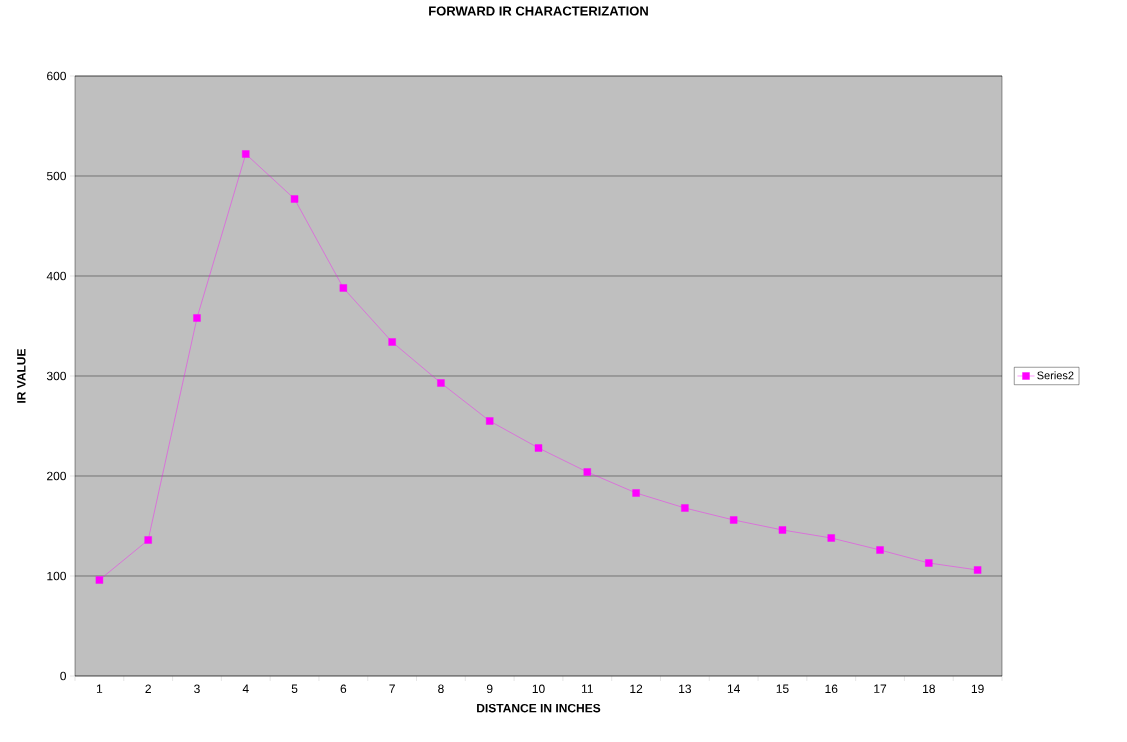 The height and width of the screenshot is (742, 1127). What do you see at coordinates (733, 688) in the screenshot?
I see `x-tick-label: 14` at bounding box center [733, 688].